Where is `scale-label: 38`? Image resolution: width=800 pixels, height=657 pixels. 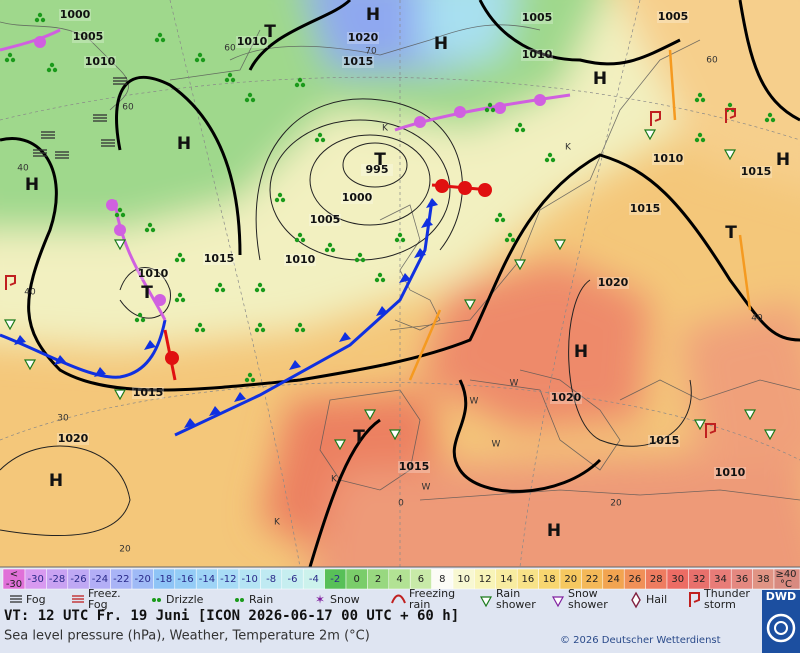
scale-label: 38 is located at coordinates (763, 579).